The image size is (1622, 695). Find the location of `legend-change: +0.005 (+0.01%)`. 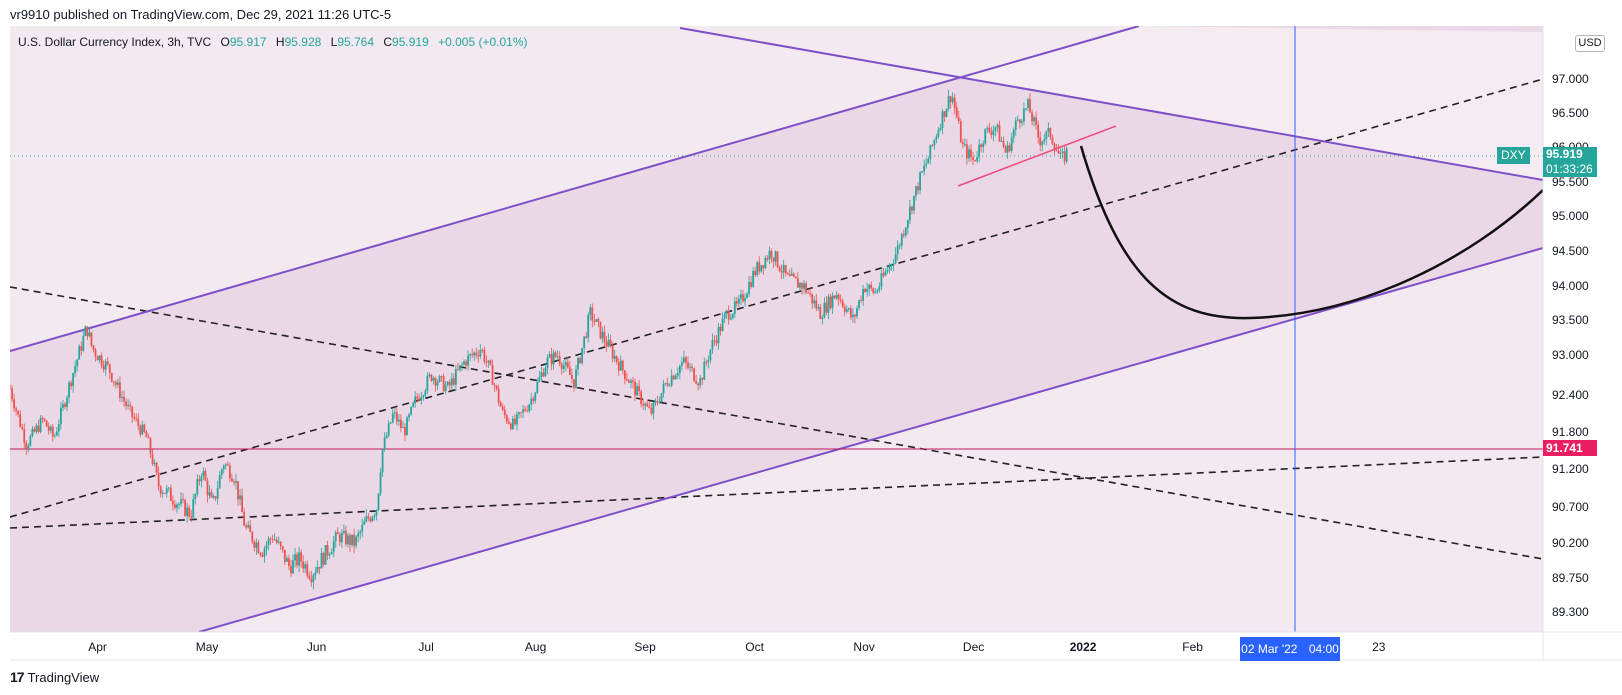

legend-change: +0.005 (+0.01%) is located at coordinates (483, 42).